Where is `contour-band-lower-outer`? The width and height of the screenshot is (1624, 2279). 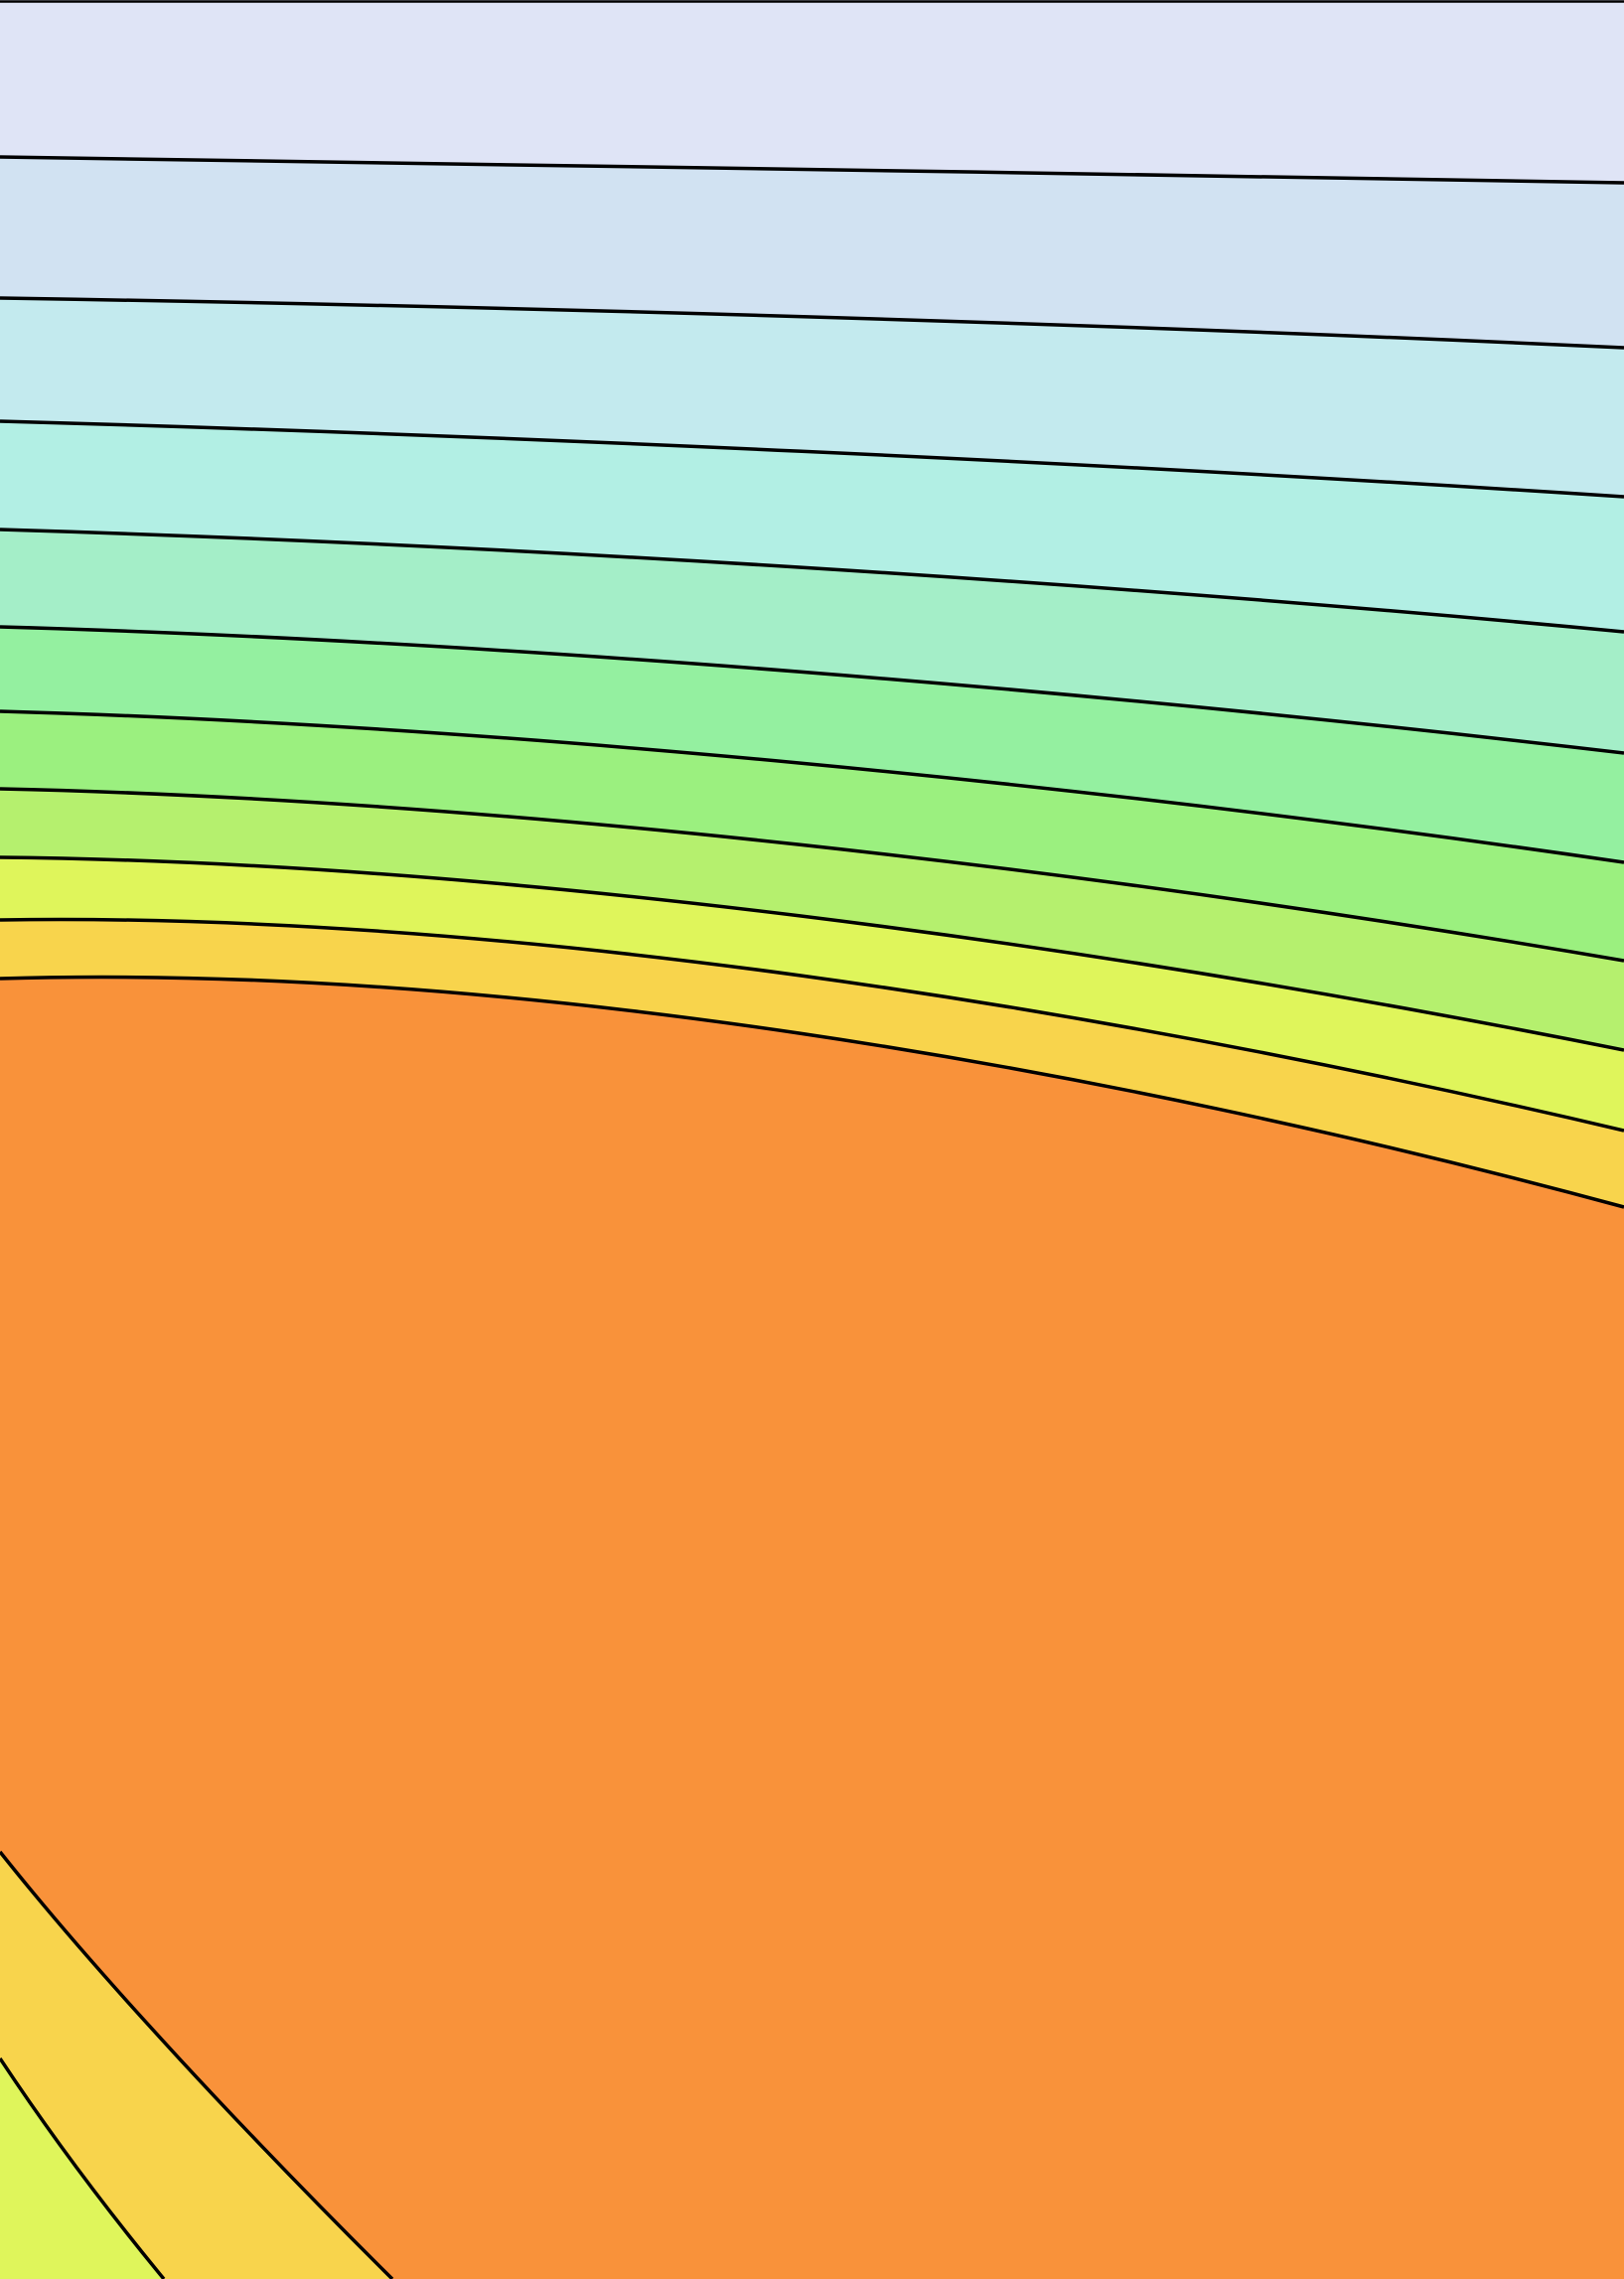 contour-band-lower-outer is located at coordinates (82, 2168).